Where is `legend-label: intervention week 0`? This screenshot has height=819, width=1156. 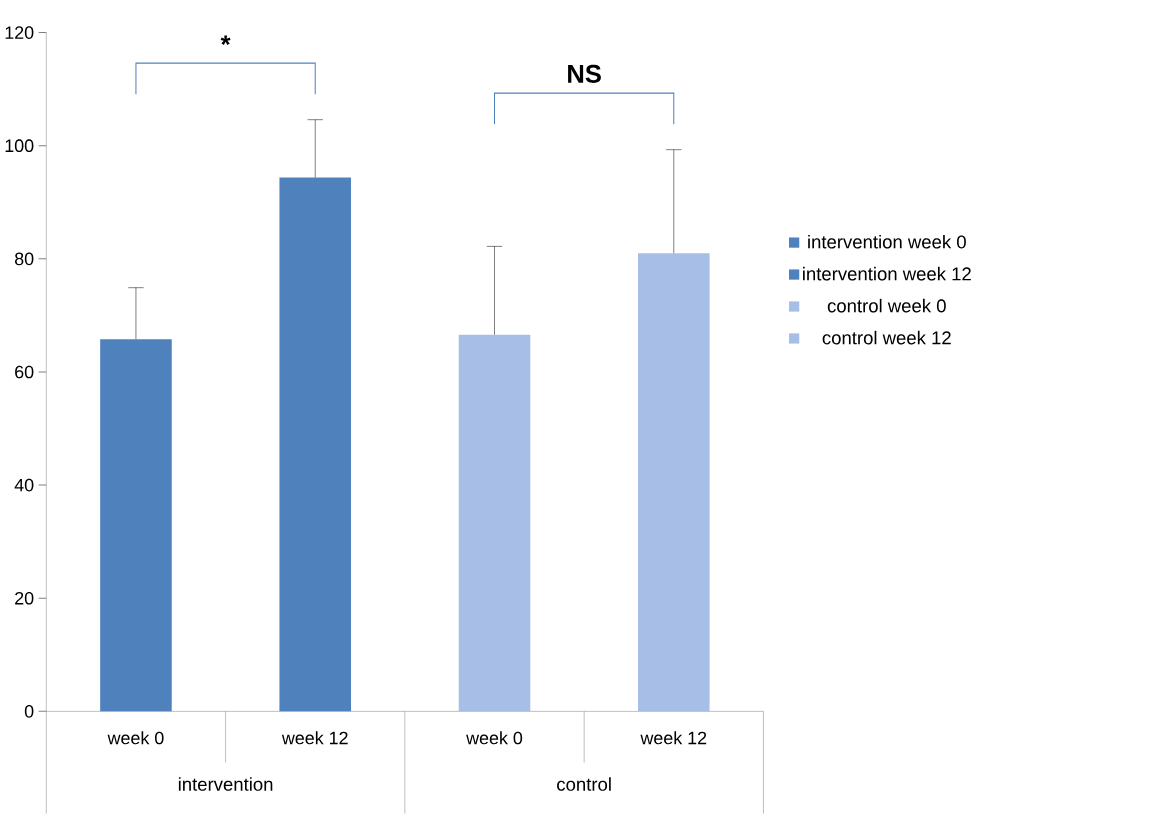 legend-label: intervention week 0 is located at coordinates (887, 242).